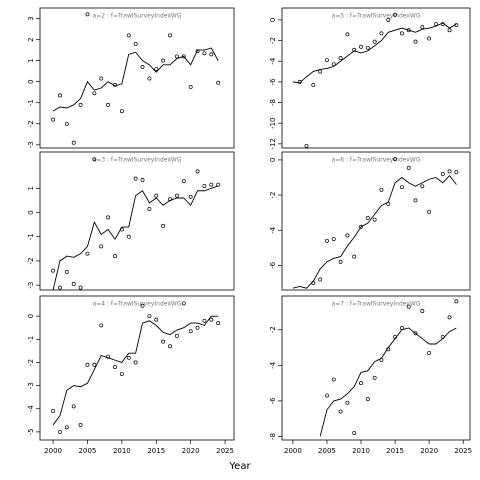  Describe the element at coordinates (376, 304) in the screenshot. I see `panel-title: a=7 : f=TrawlSurveyIndexWG` at that location.